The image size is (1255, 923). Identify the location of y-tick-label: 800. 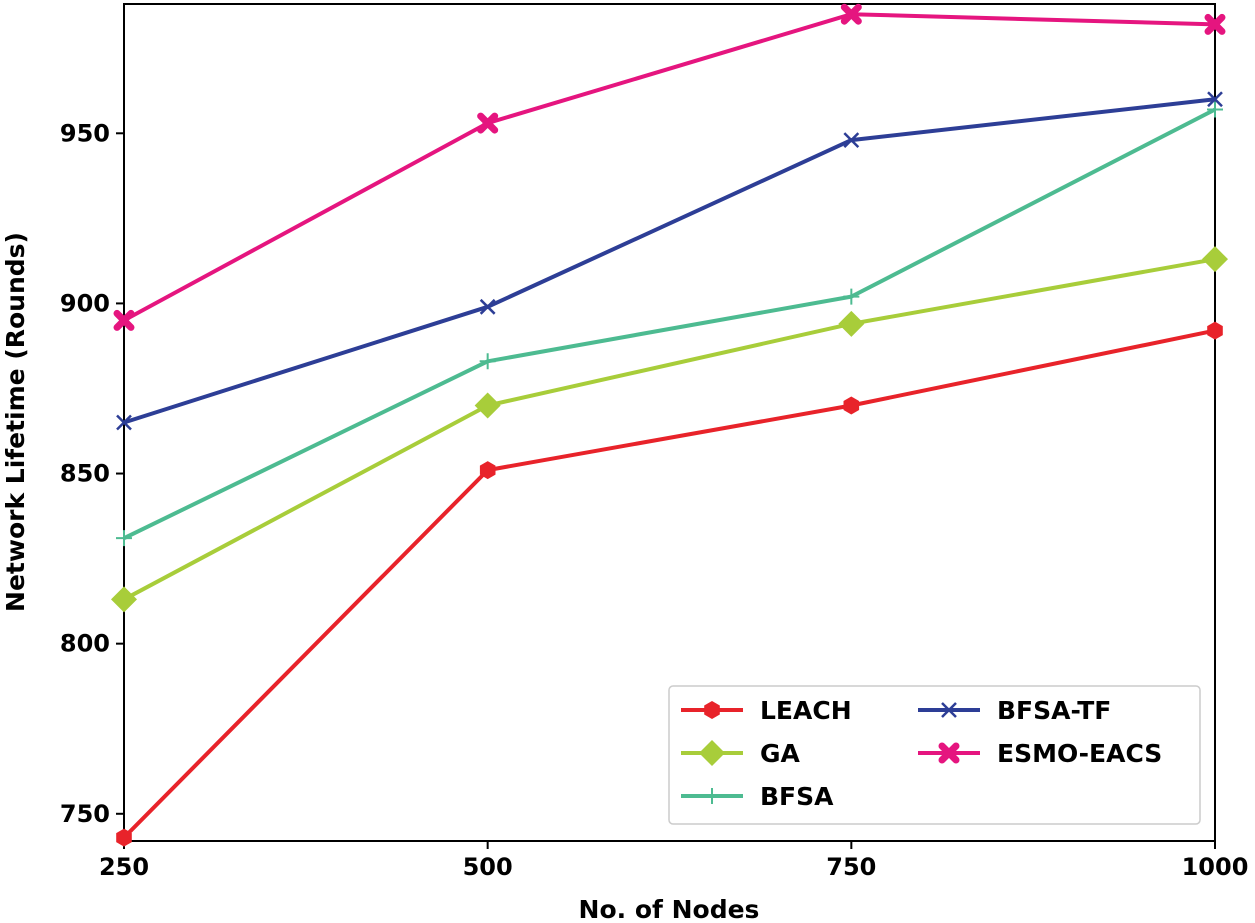
(85, 644).